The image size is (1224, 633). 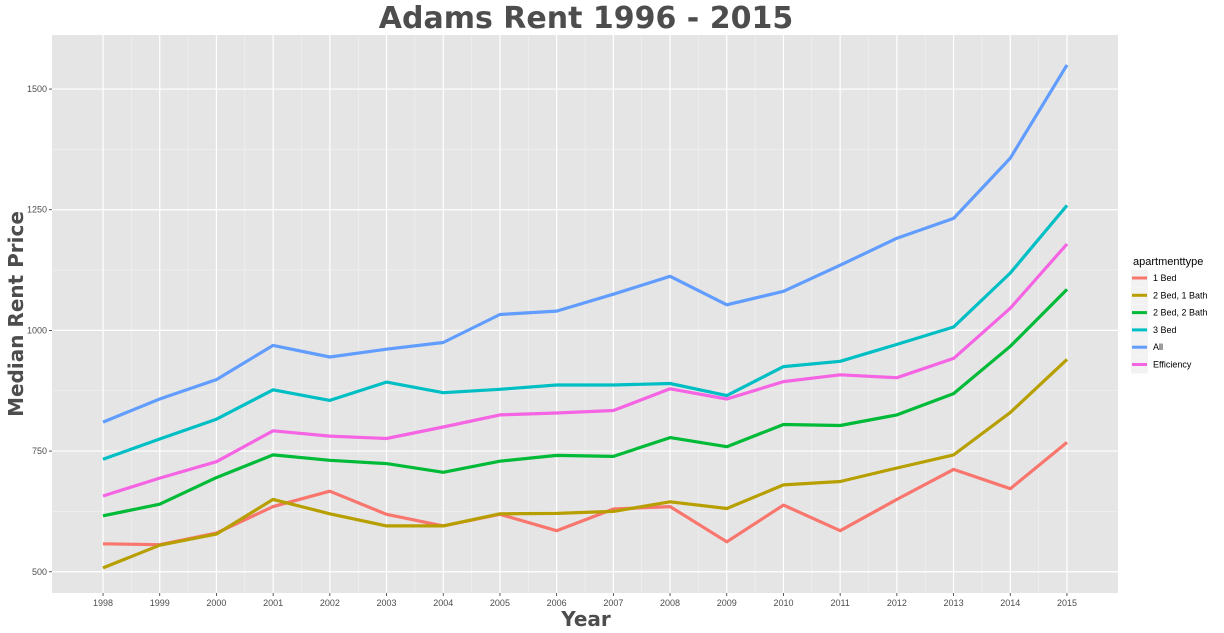 I want to click on x-tick-label: 2012, so click(x=897, y=603).